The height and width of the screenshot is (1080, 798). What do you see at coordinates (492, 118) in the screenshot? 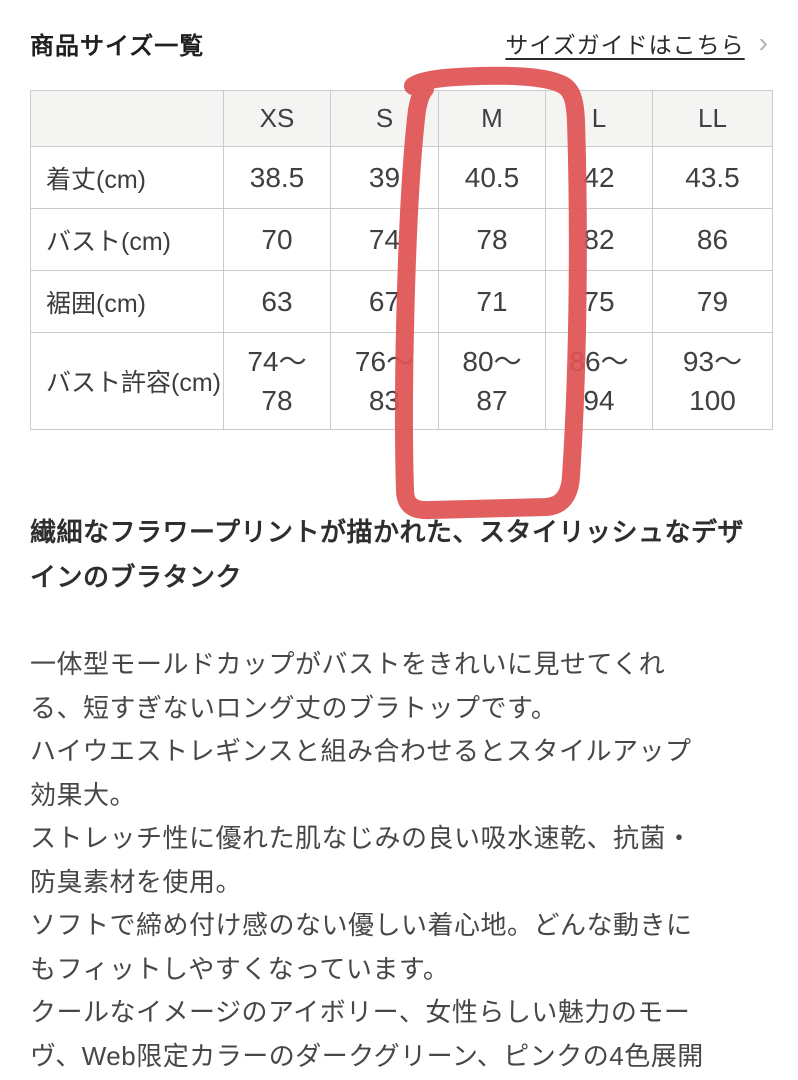
I see `size-column-m: M` at bounding box center [492, 118].